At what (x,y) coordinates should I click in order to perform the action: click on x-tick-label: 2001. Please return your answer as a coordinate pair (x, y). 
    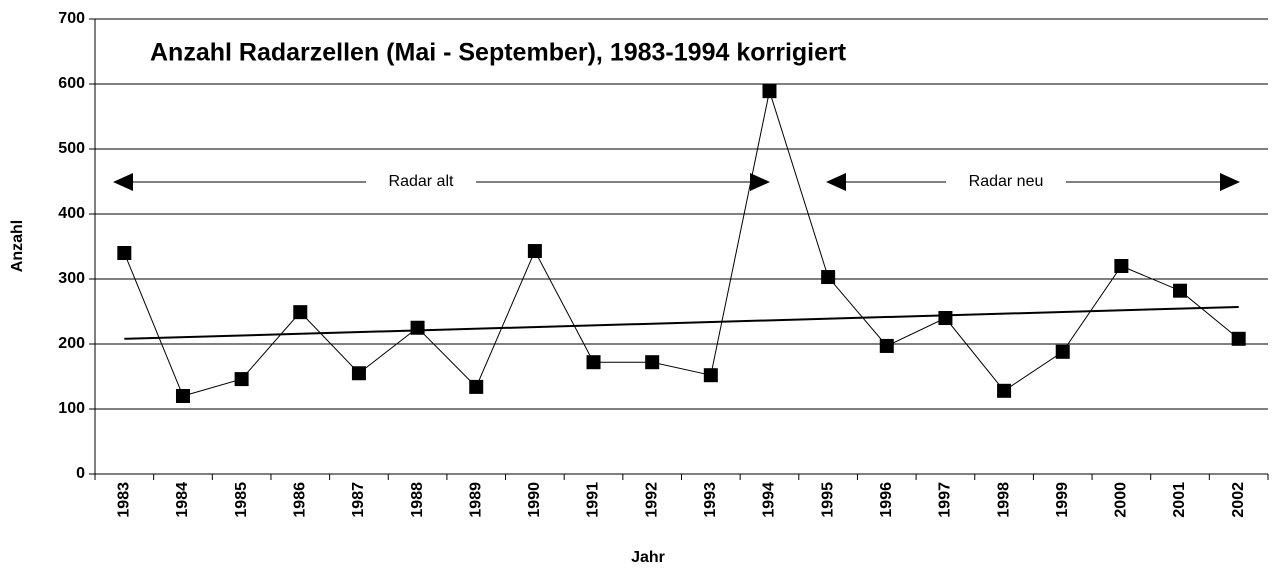
    Looking at the image, I should click on (1179, 500).